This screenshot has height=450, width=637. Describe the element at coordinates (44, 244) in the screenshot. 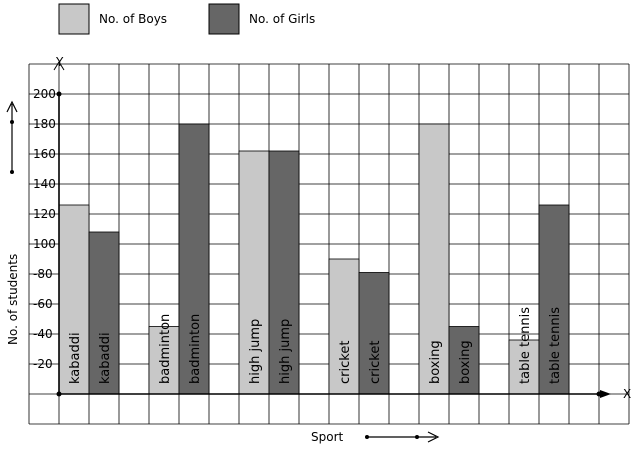

I see `y-tick-label: 100` at that location.